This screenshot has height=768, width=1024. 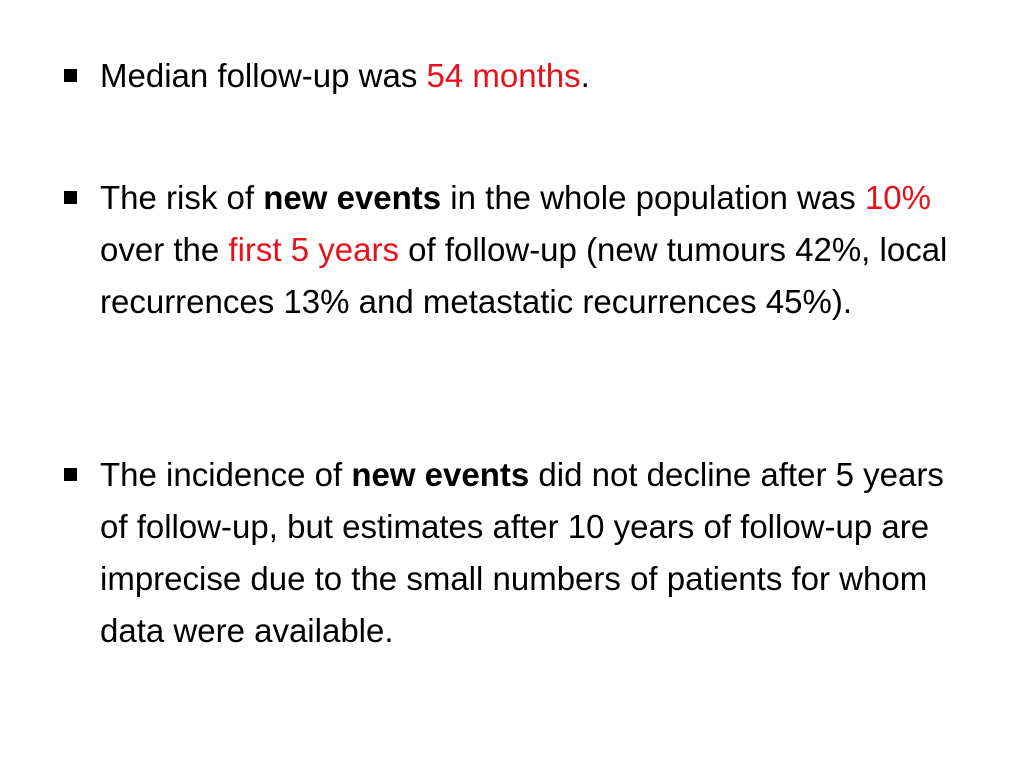 I want to click on highlight-risk-percent: 10%, so click(x=897, y=197).